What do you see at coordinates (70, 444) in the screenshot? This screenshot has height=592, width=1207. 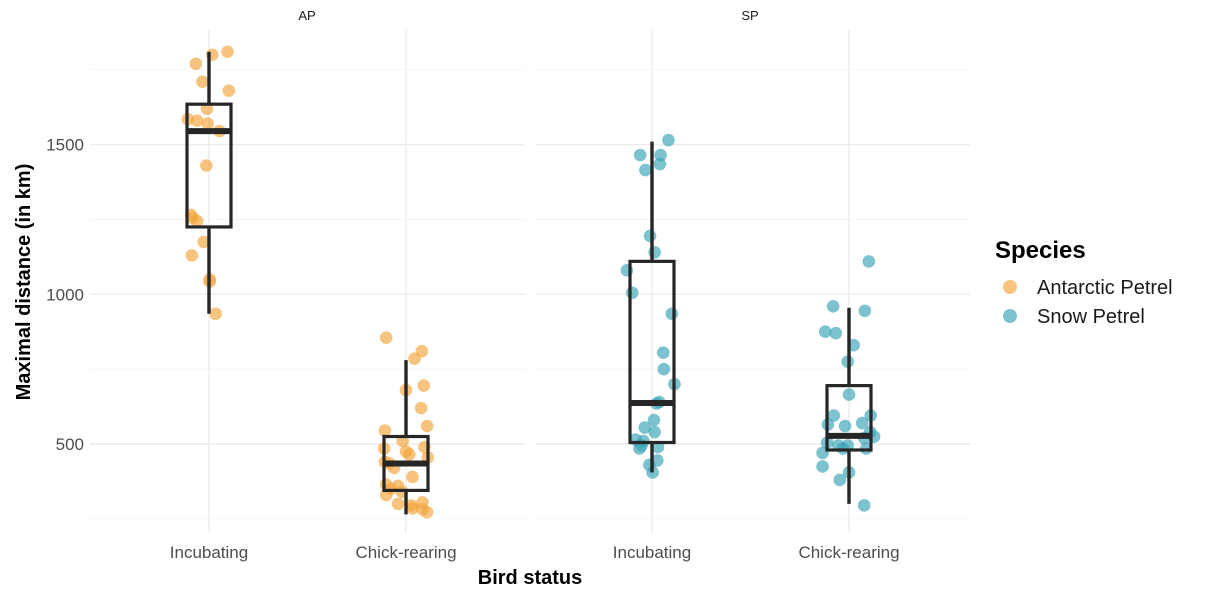 I see `y-tick-label: 500` at bounding box center [70, 444].